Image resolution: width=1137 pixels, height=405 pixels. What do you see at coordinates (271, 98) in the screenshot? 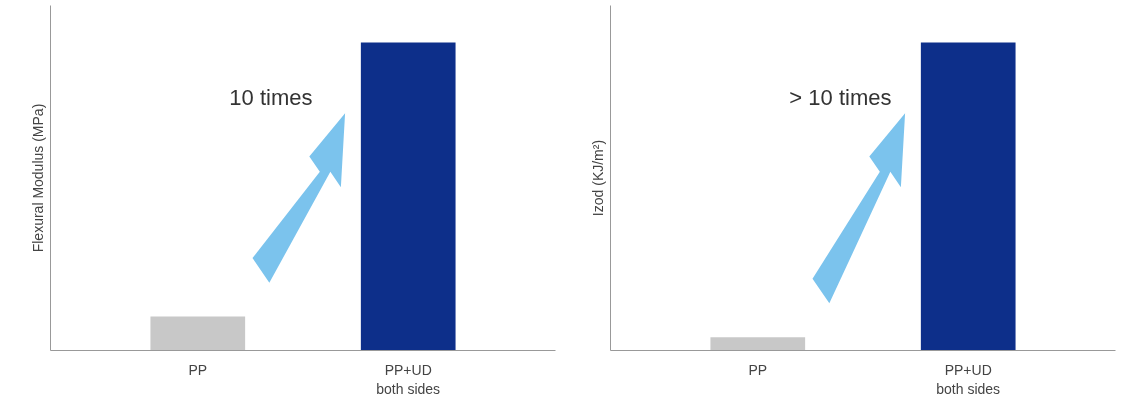
I see `annotation: 10 times` at bounding box center [271, 98].